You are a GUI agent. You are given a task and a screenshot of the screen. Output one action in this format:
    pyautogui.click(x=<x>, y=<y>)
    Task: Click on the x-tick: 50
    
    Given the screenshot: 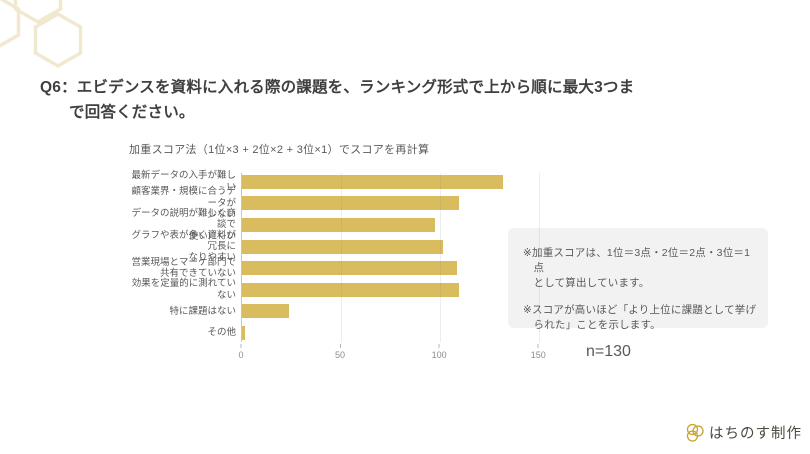 What is the action you would take?
    pyautogui.click(x=340, y=351)
    